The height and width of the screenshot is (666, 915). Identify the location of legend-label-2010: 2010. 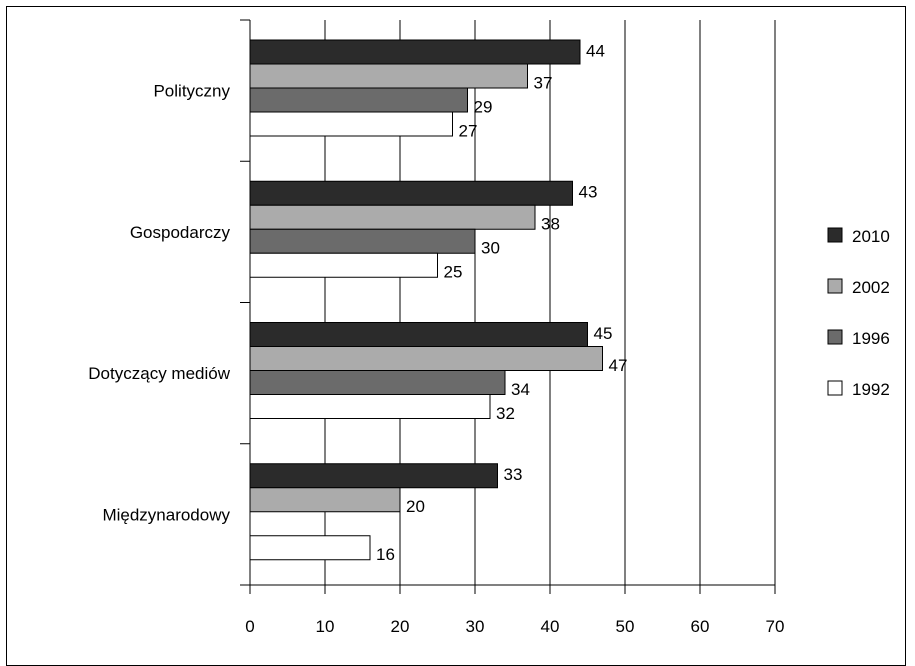
(871, 236).